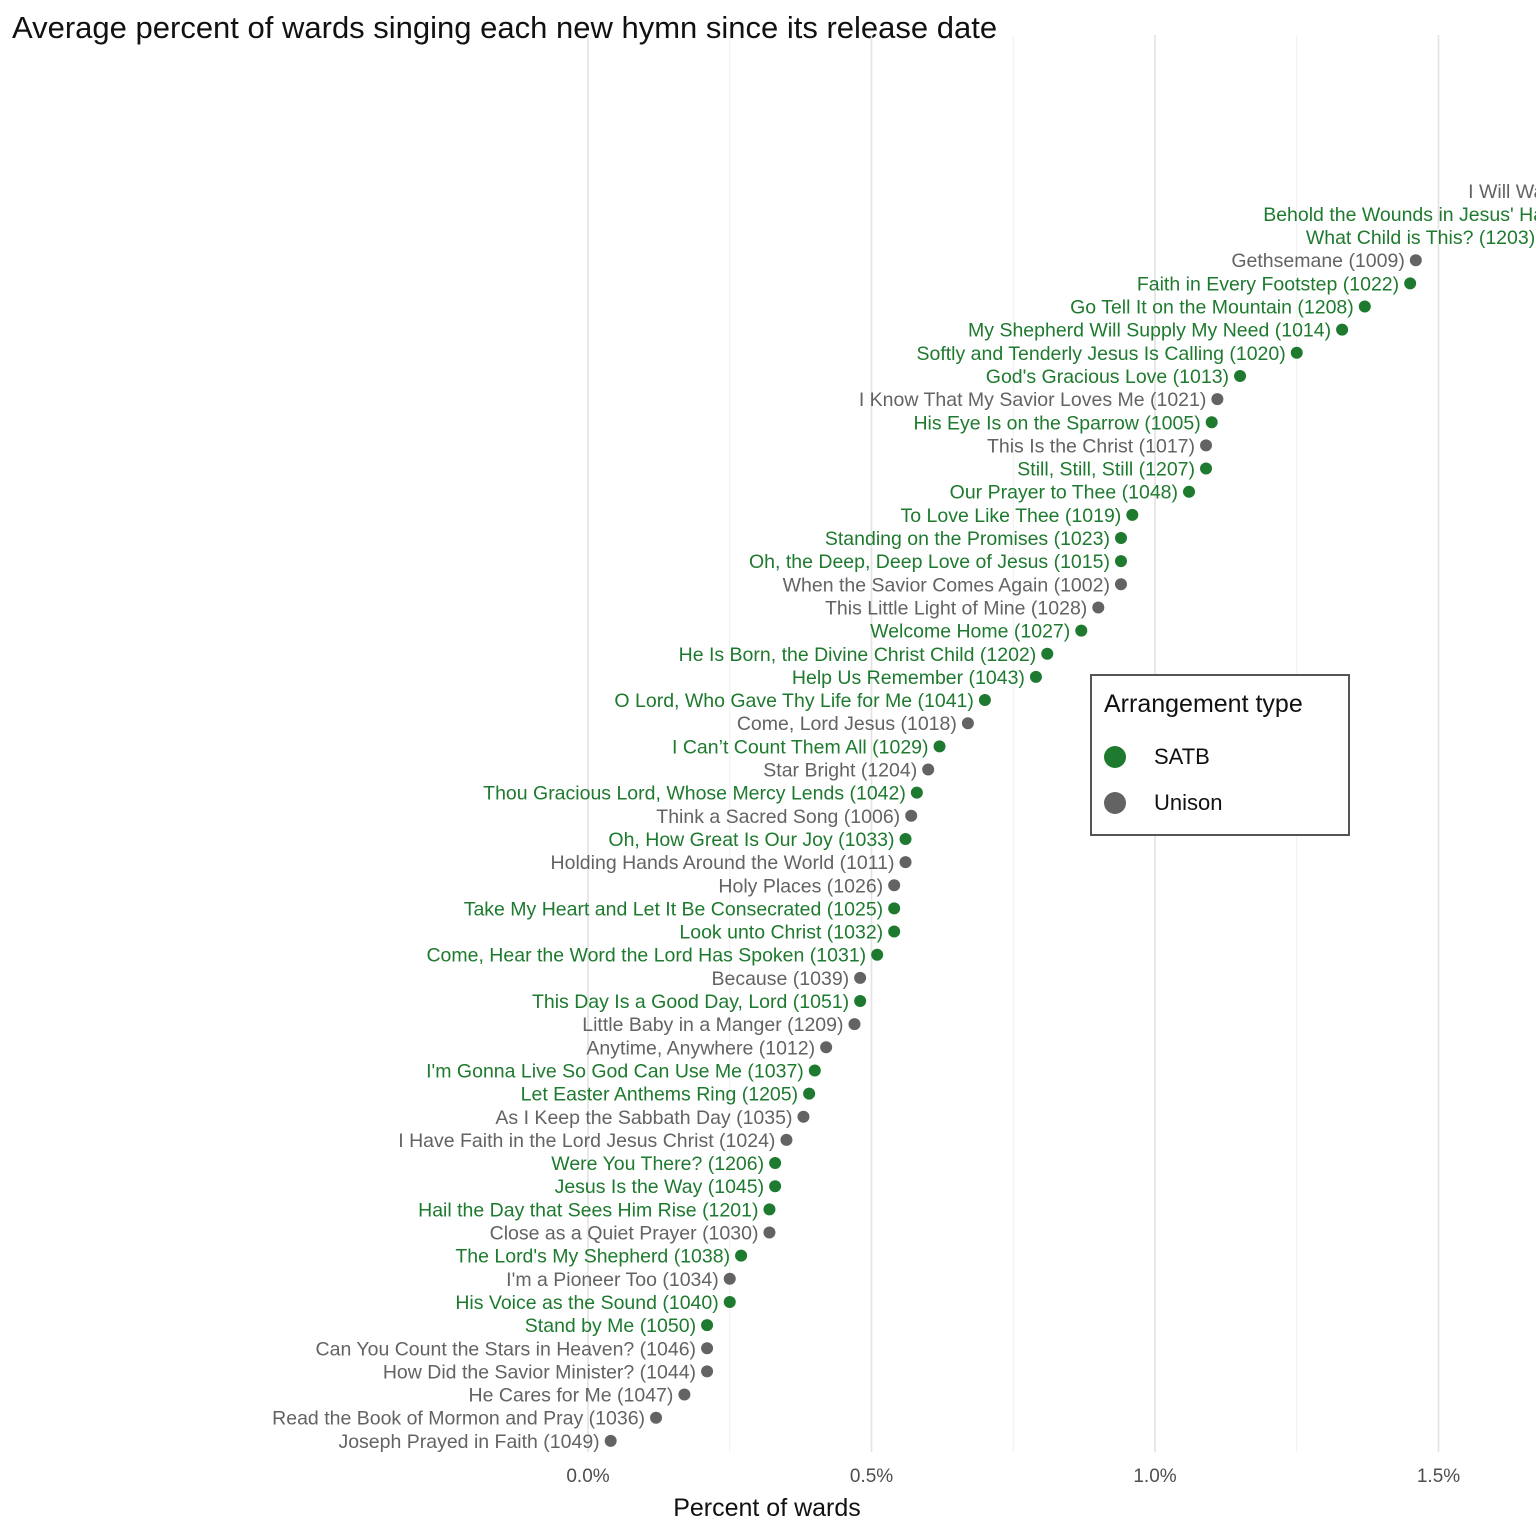 Image resolution: width=1536 pixels, height=1536 pixels. Describe the element at coordinates (956, 608) in the screenshot. I see `data-point-label: This Little Light of Mine (1028)` at that location.